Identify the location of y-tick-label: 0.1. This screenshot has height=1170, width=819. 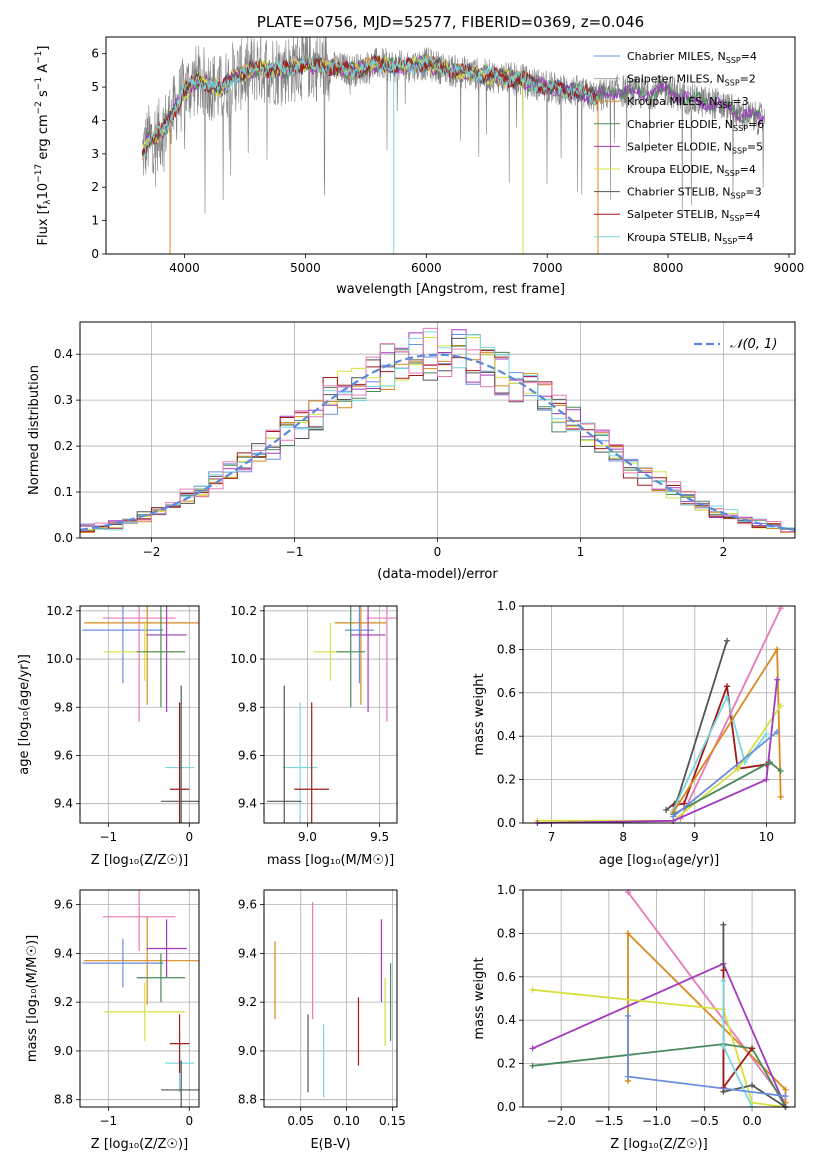
(63, 492).